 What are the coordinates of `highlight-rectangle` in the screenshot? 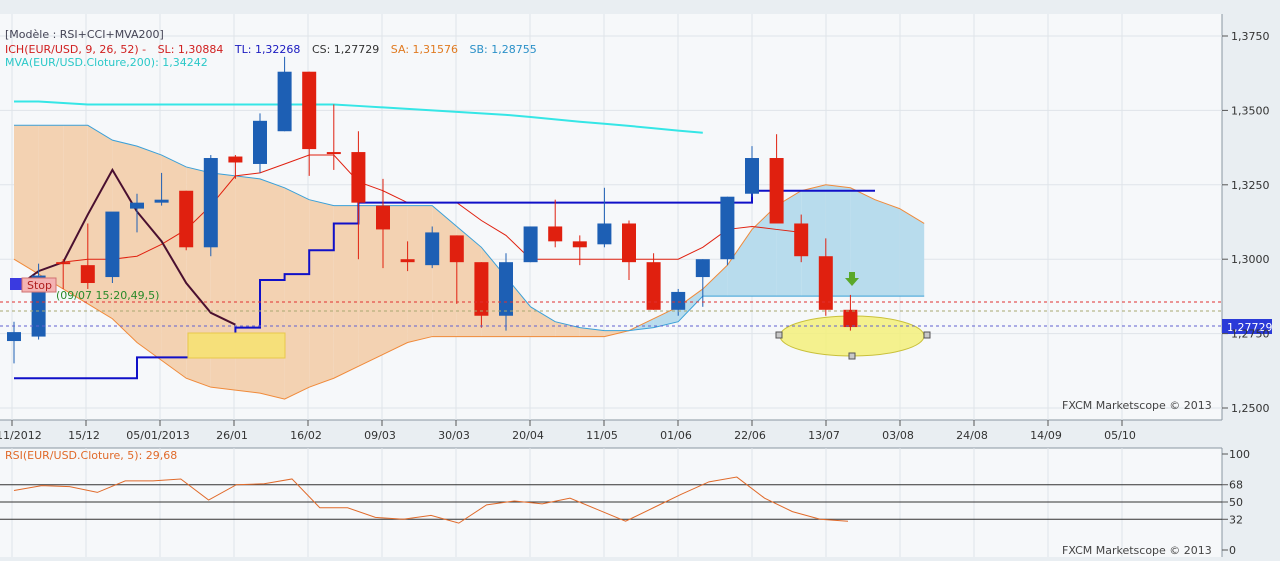 It's located at (236, 345).